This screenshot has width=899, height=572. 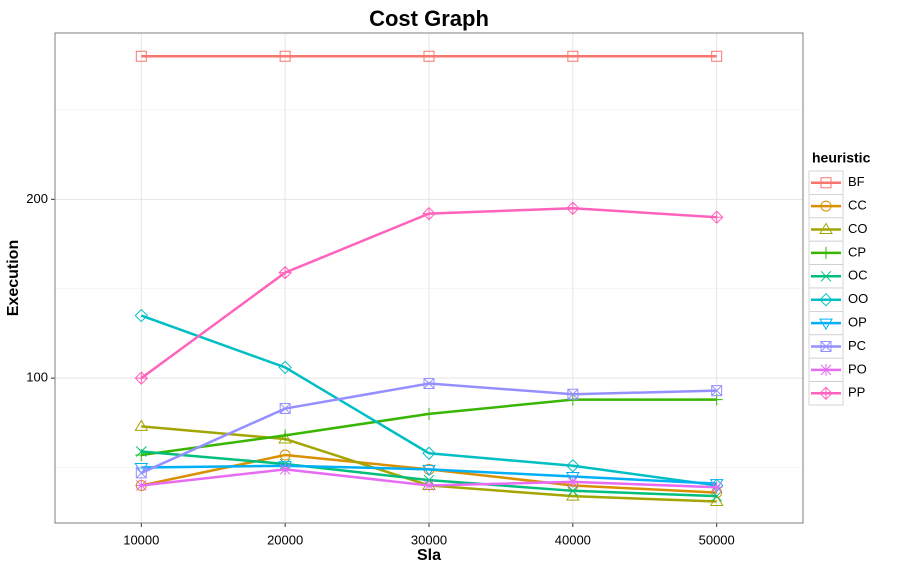 What do you see at coordinates (429, 18) in the screenshot?
I see `chart-title: Cost Graph` at bounding box center [429, 18].